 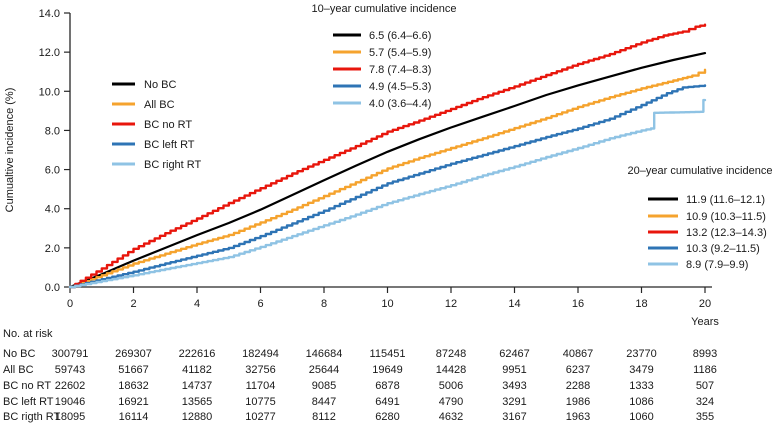 What do you see at coordinates (324, 417) in the screenshot?
I see `risk-value: 8112` at bounding box center [324, 417].